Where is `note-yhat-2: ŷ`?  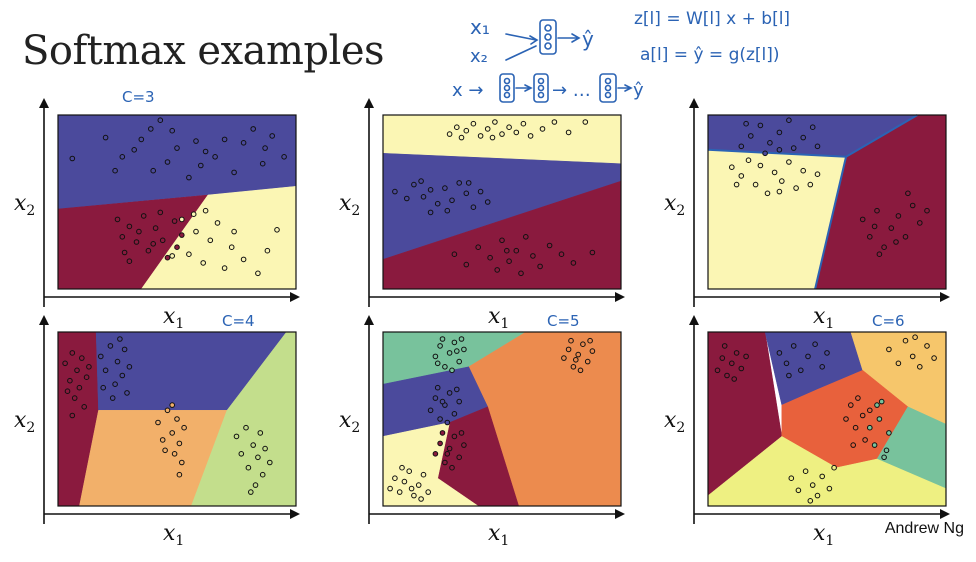 note-yhat-2: ŷ is located at coordinates (638, 90).